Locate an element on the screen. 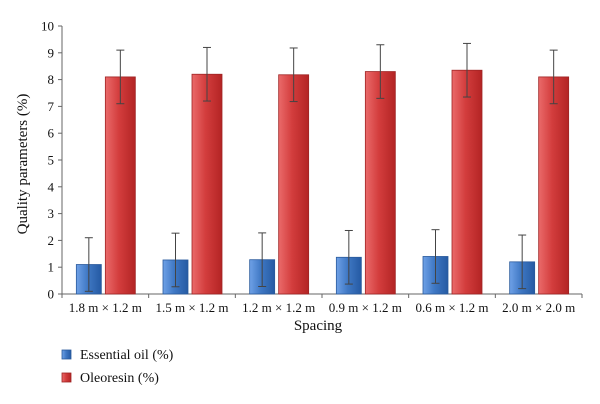 The width and height of the screenshot is (600, 404). legend: Essential oil (%) Oleoresin (%) is located at coordinates (117, 367).